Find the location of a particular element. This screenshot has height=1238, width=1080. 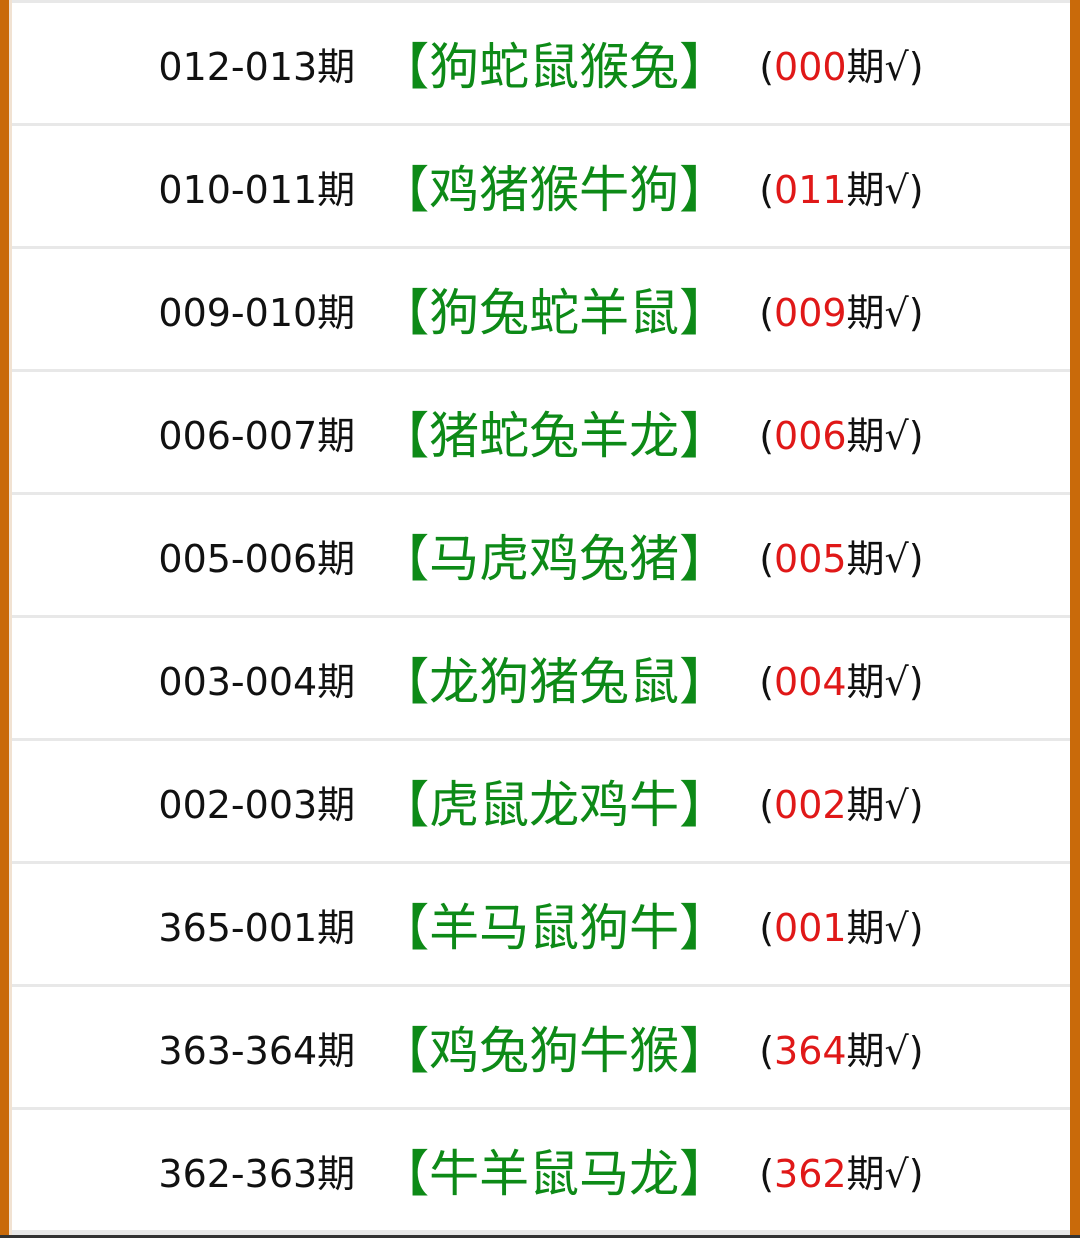

period-range: 362-363期 is located at coordinates (257, 1173).